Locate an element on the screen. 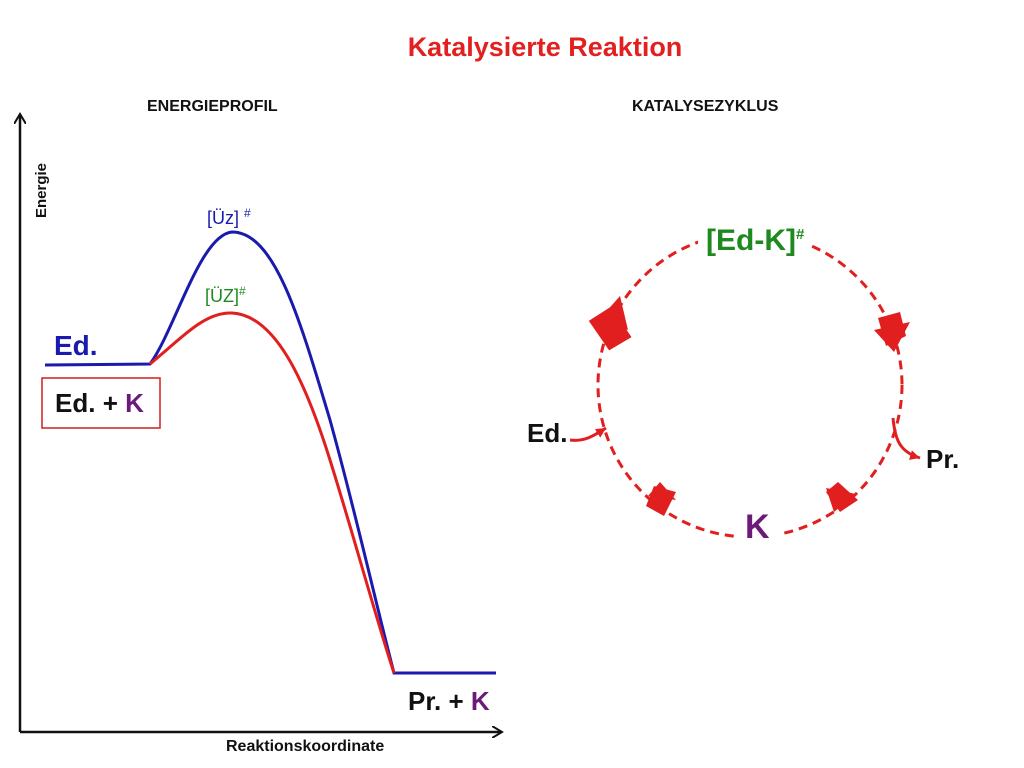 The image size is (1024, 768). intermediate-mark: # is located at coordinates (800, 234).